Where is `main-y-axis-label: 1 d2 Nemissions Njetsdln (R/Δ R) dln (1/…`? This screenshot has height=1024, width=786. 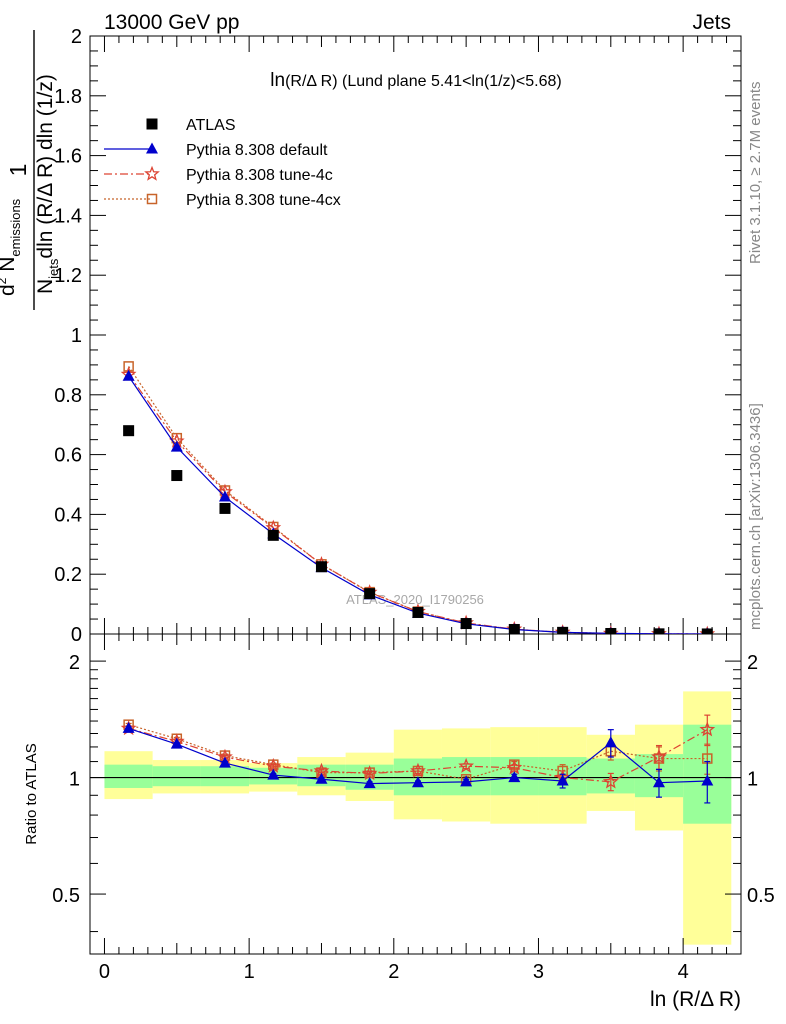
main-y-axis-label: 1 d2 Nemissions Njetsdln (R/Δ R) dln (1/… is located at coordinates (30, 170).